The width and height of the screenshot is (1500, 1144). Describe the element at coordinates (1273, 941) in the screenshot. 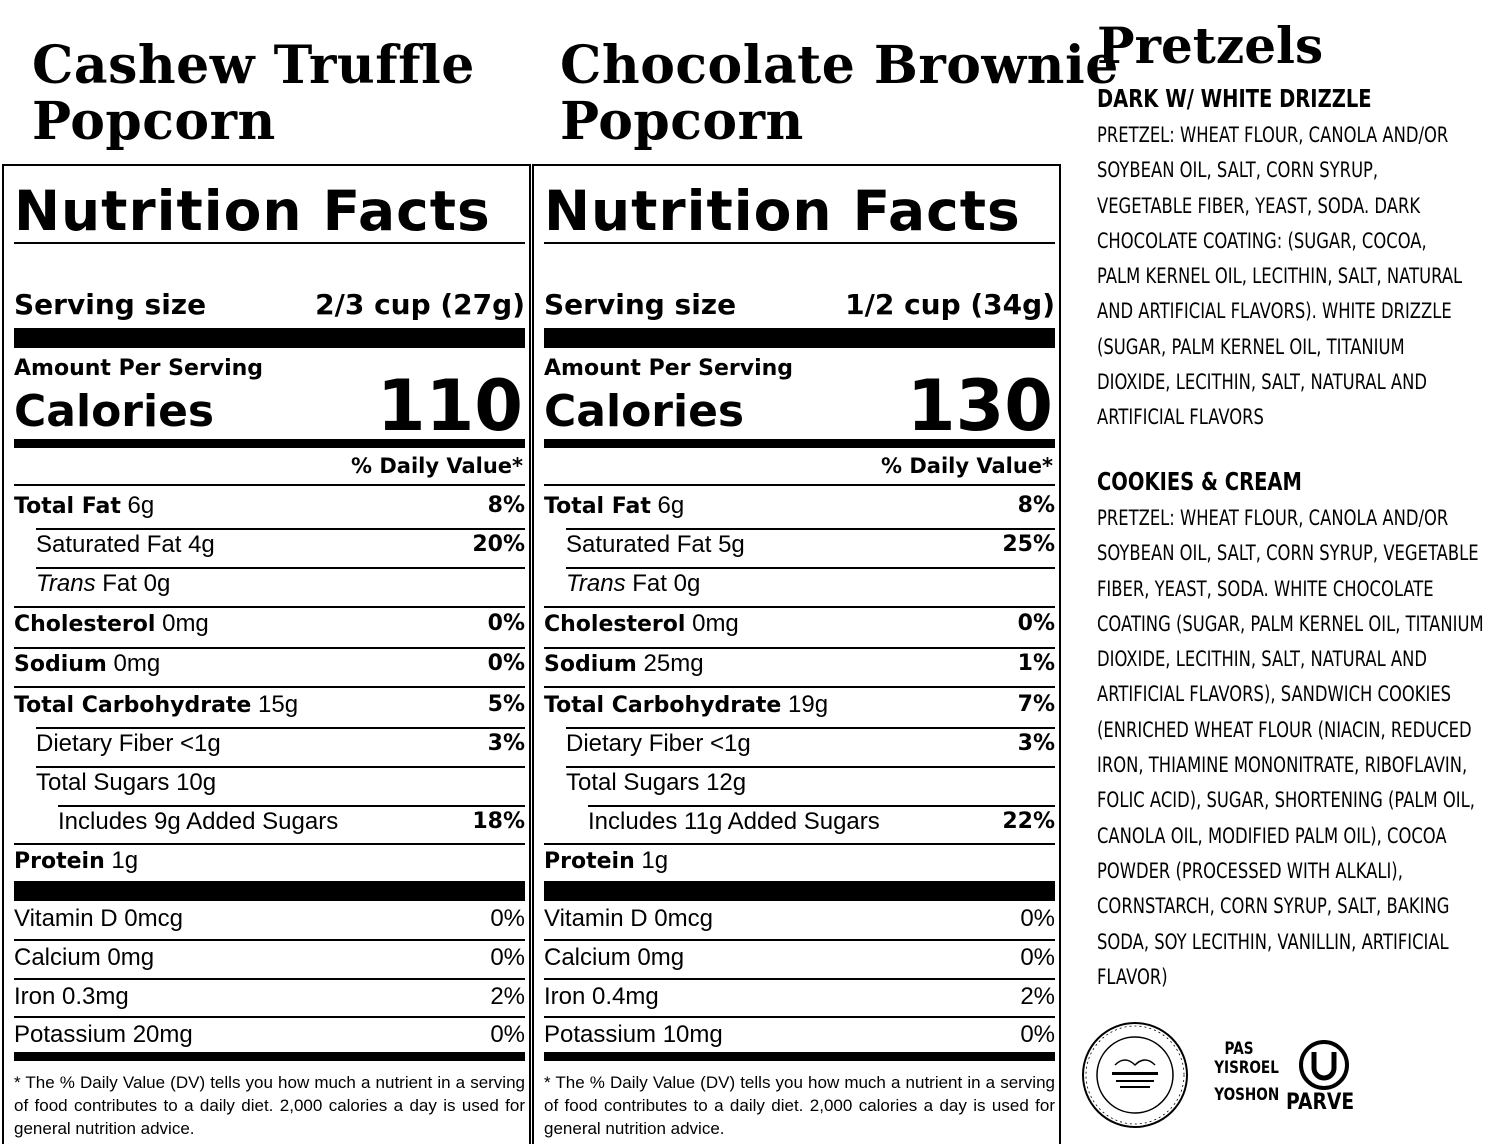

I see `ingredient-line: SODA, SOY LECITHIN, VANILLIN, ARTIFICIAL` at that location.